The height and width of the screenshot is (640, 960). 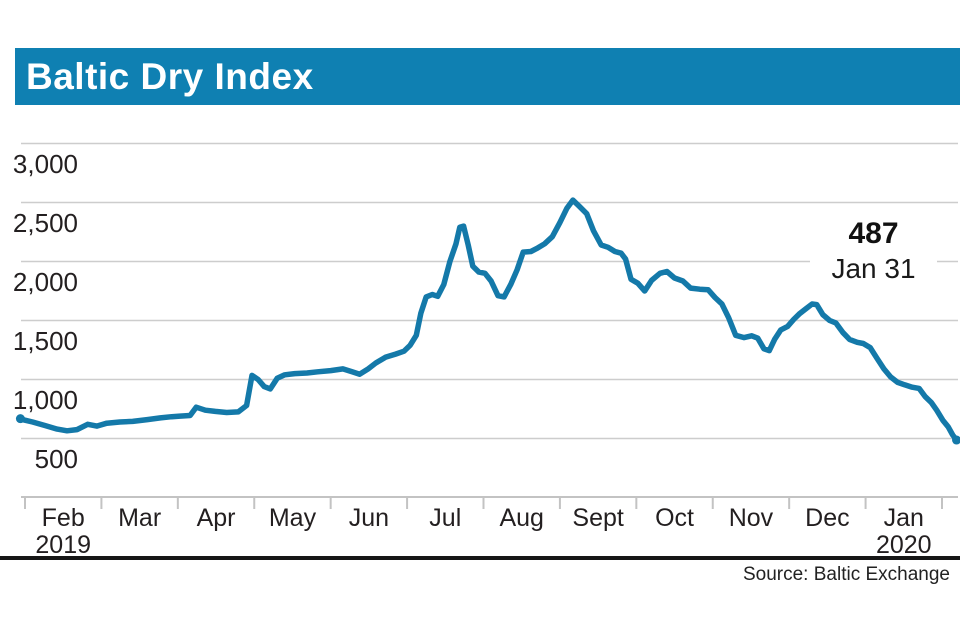 I want to click on x-axis-tick-label: Feb, so click(x=63, y=518).